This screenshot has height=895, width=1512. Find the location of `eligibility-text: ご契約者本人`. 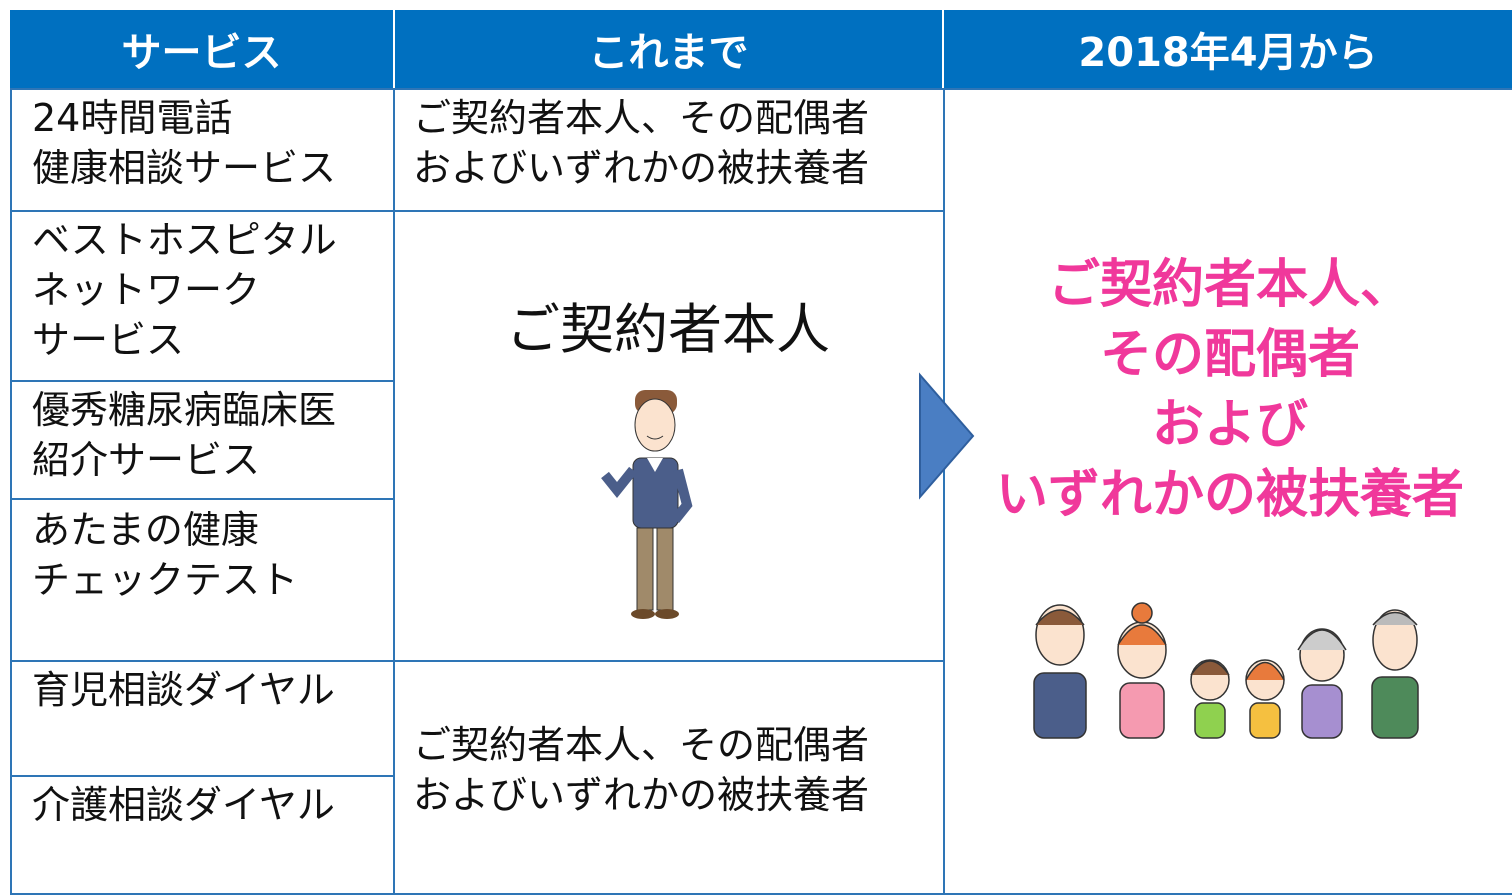

eligibility-text: ご契約者本人 is located at coordinates (668, 324).